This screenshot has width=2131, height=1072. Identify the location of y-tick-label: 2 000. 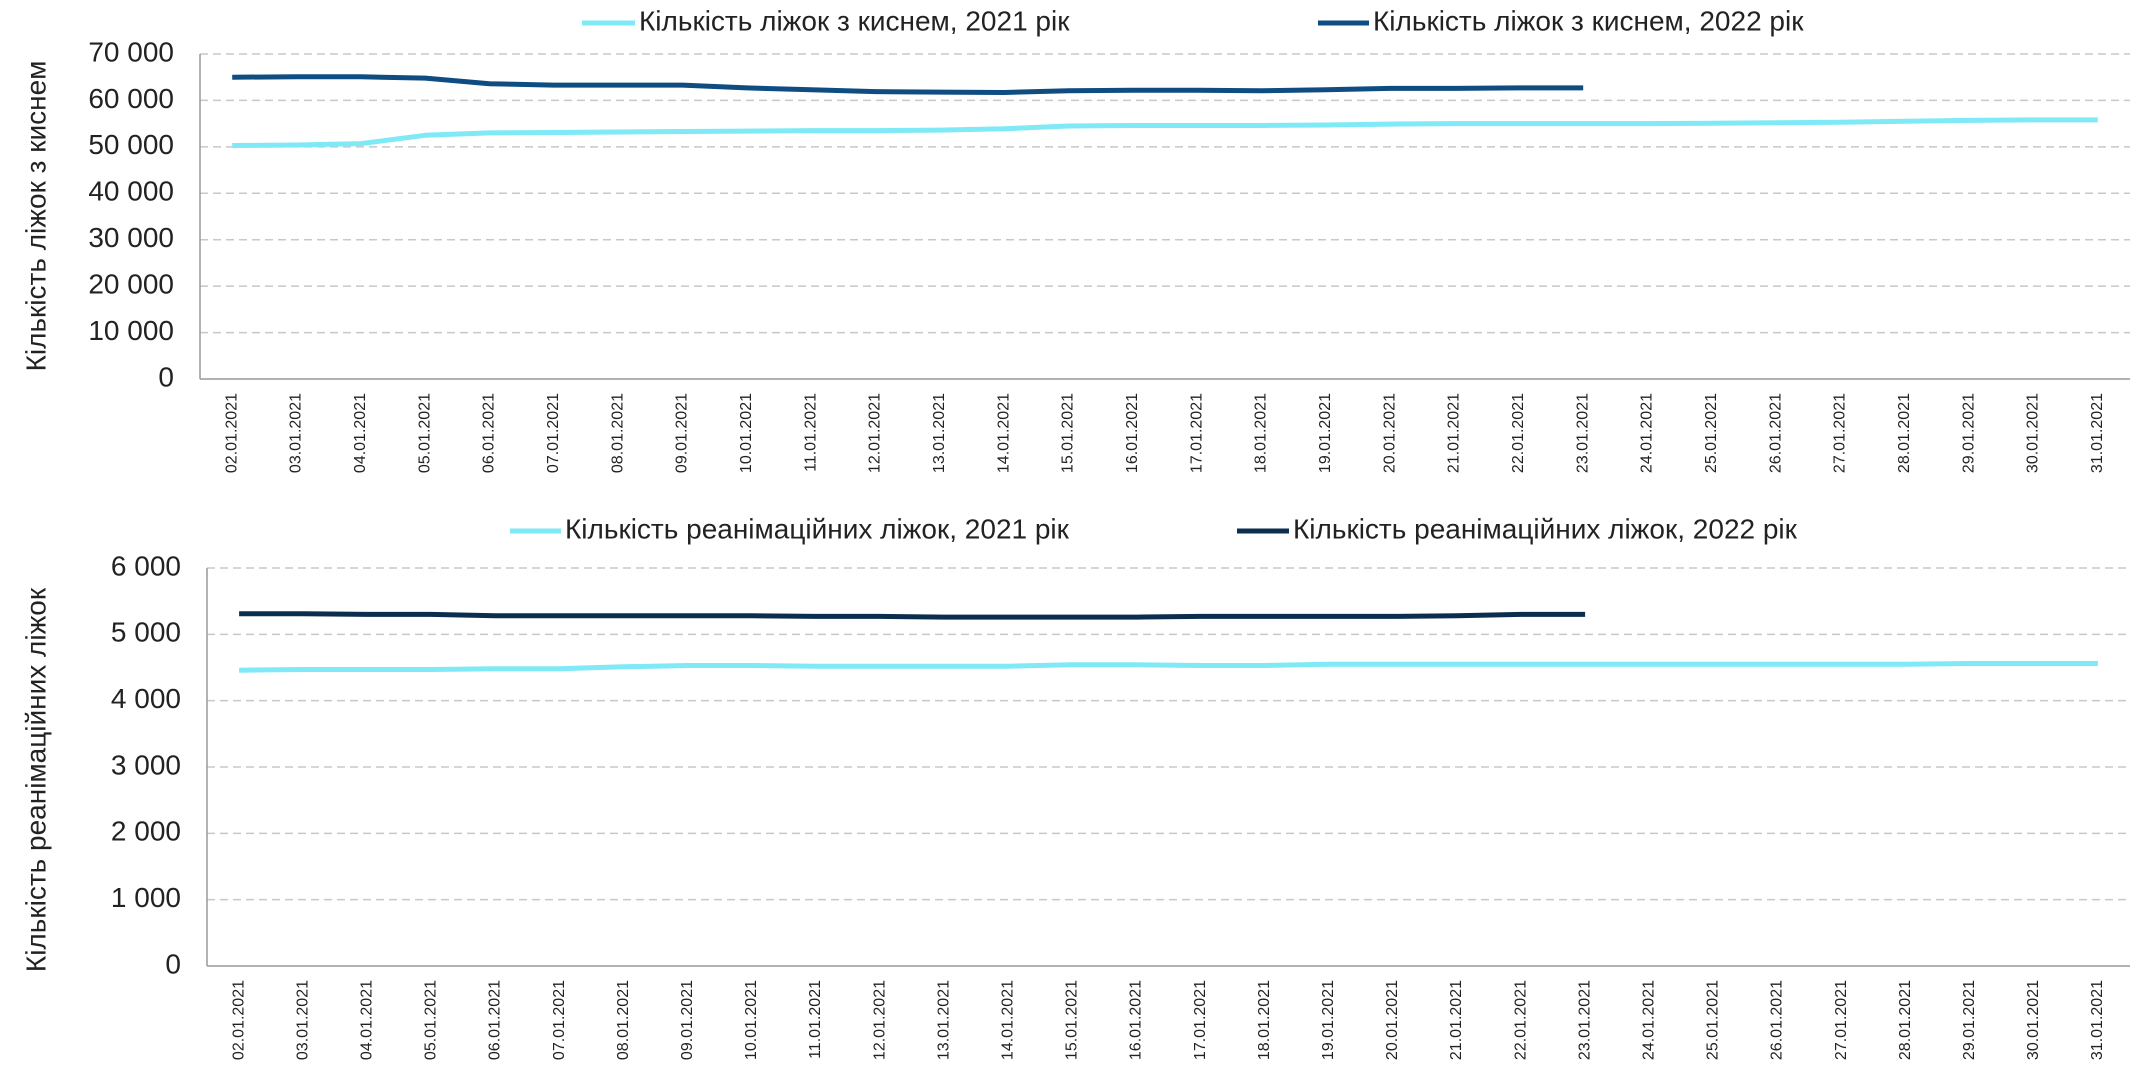
(146, 831).